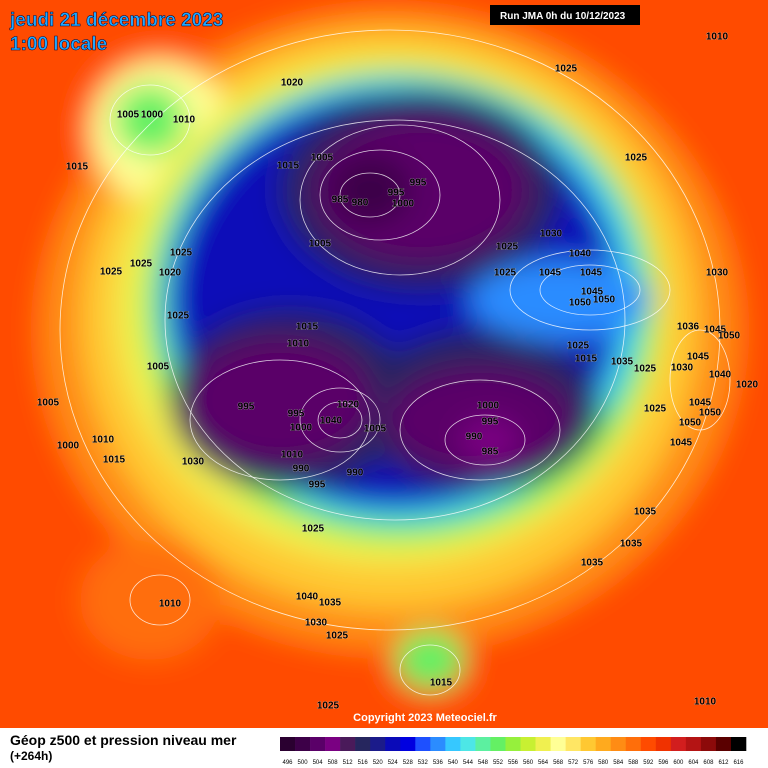  What do you see at coordinates (116, 20) in the screenshot?
I see `date-title: jeudi 21 décembre 2023` at bounding box center [116, 20].